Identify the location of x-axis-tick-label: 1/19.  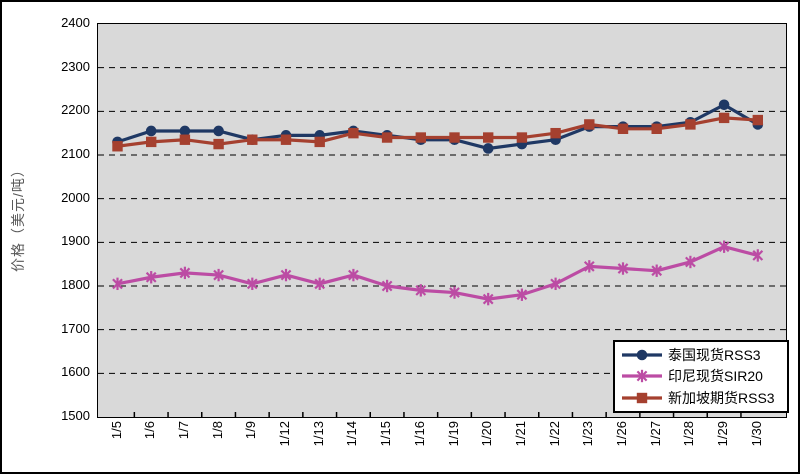
(453, 434).